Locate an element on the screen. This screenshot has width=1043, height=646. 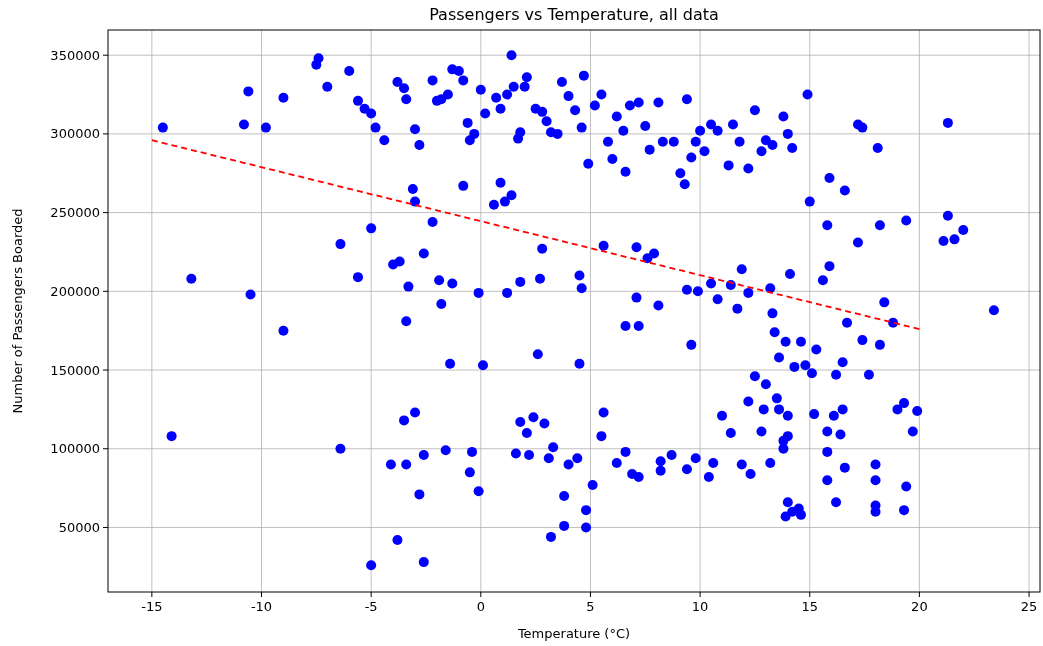
chart-title: Passengers vs Temperature, all data is located at coordinates (574, 14).